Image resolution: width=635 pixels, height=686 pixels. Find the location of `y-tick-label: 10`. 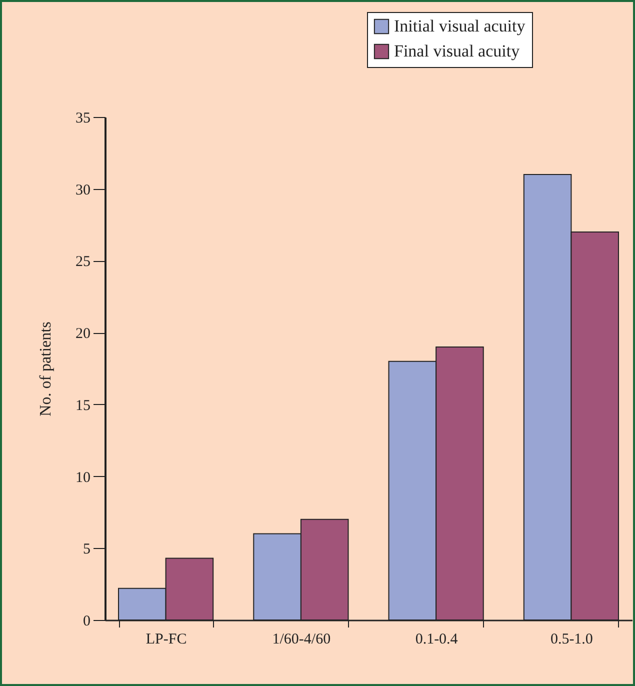

y-tick-label: 10 is located at coordinates (83, 478).